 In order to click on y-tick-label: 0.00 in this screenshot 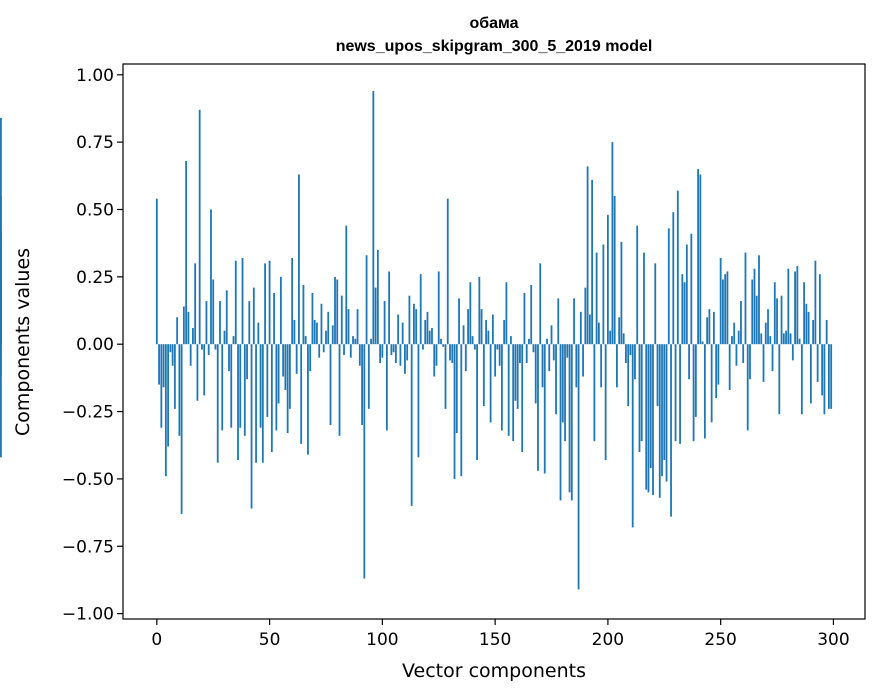, I will do `click(95, 345)`.